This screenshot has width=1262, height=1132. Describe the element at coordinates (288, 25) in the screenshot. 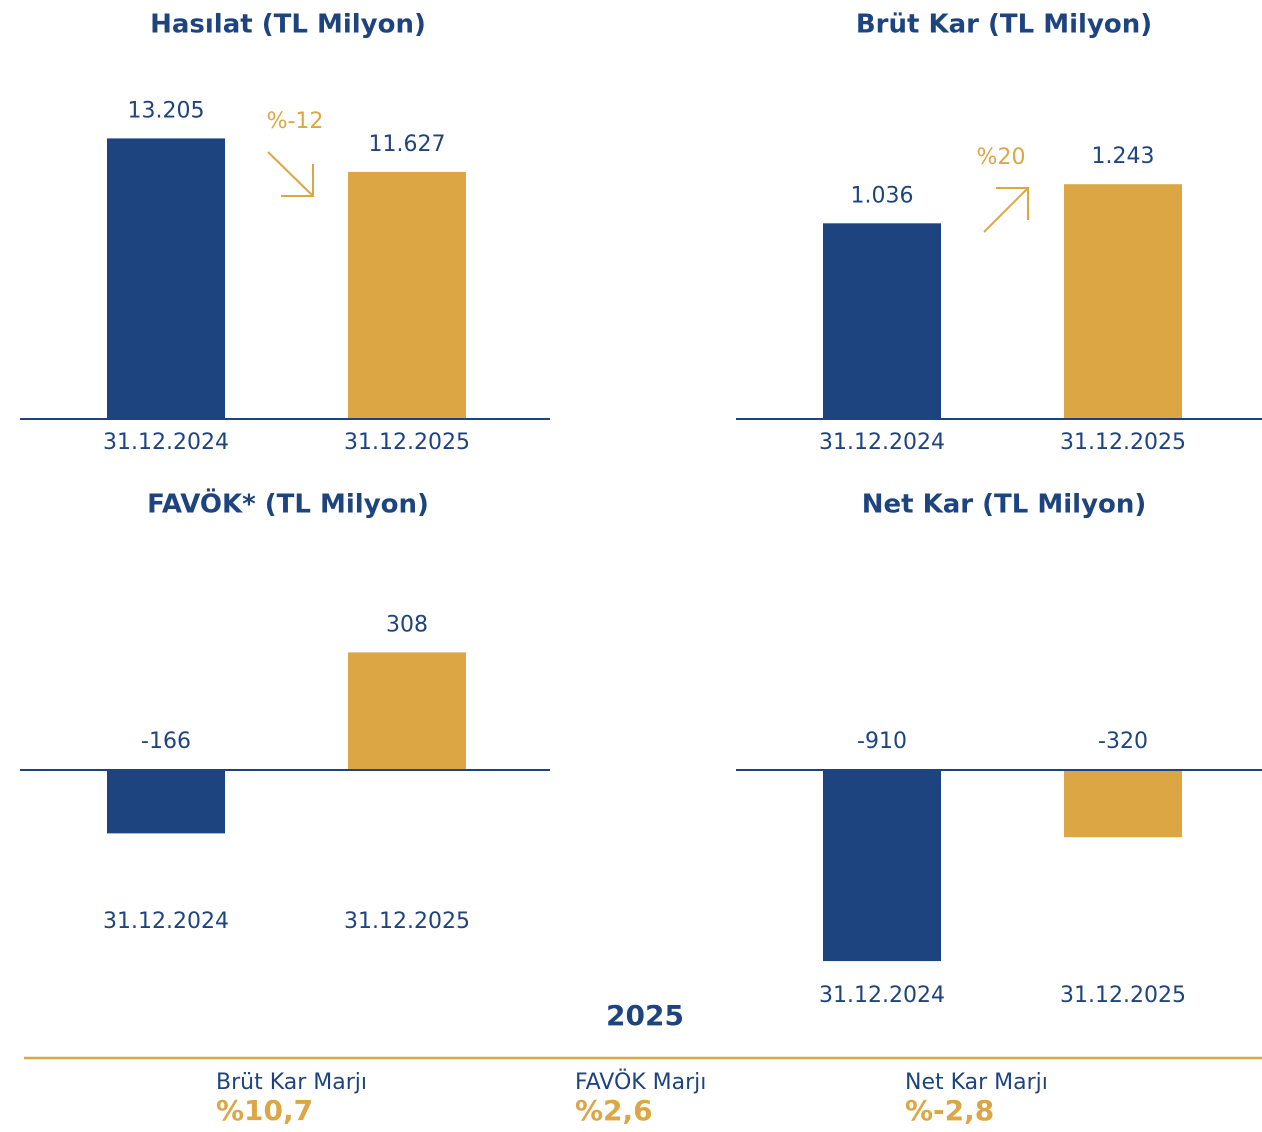

I see `chart-title: Hasılat (TL Milyon)` at that location.